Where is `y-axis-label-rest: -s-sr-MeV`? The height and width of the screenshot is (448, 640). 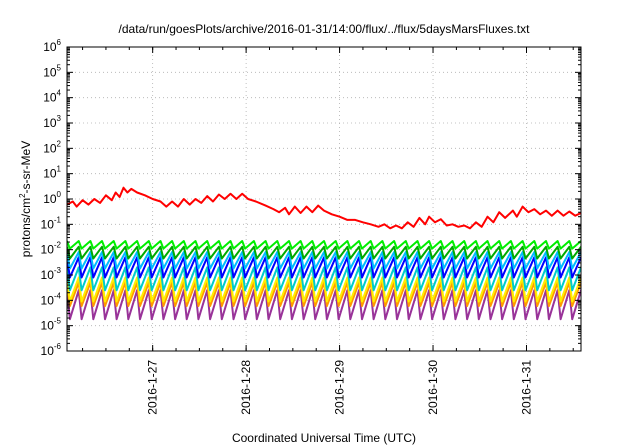
y-axis-label-rest: -s-sr-MeV is located at coordinates (26, 167).